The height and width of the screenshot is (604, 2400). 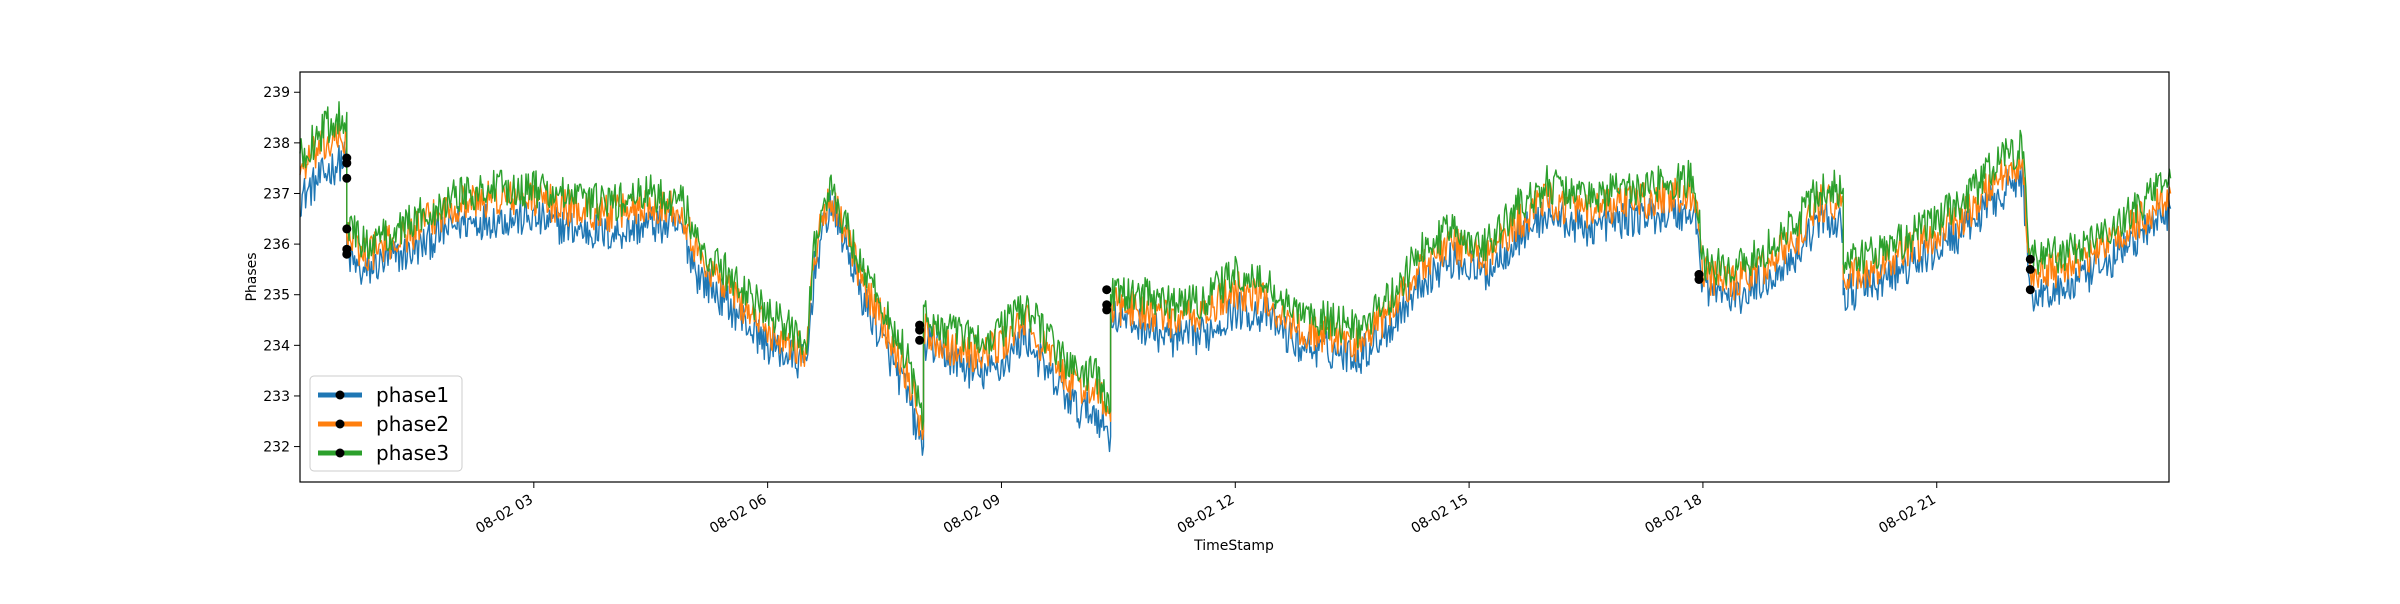 I want to click on y-tick-label: 239, so click(x=276, y=93).